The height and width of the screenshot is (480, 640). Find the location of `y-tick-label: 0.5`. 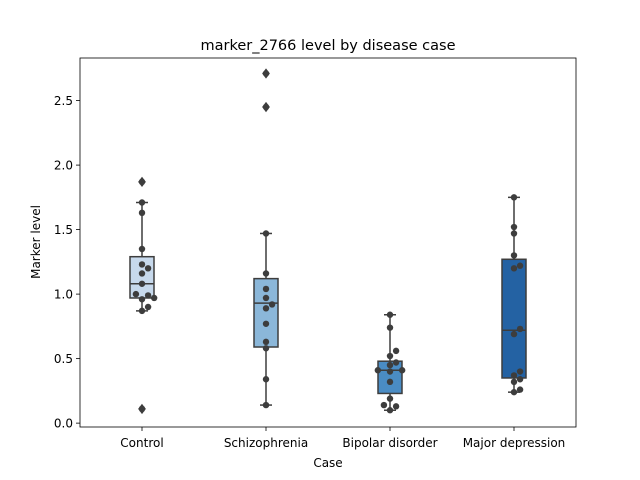

y-tick-label: 0.5 is located at coordinates (63, 359).